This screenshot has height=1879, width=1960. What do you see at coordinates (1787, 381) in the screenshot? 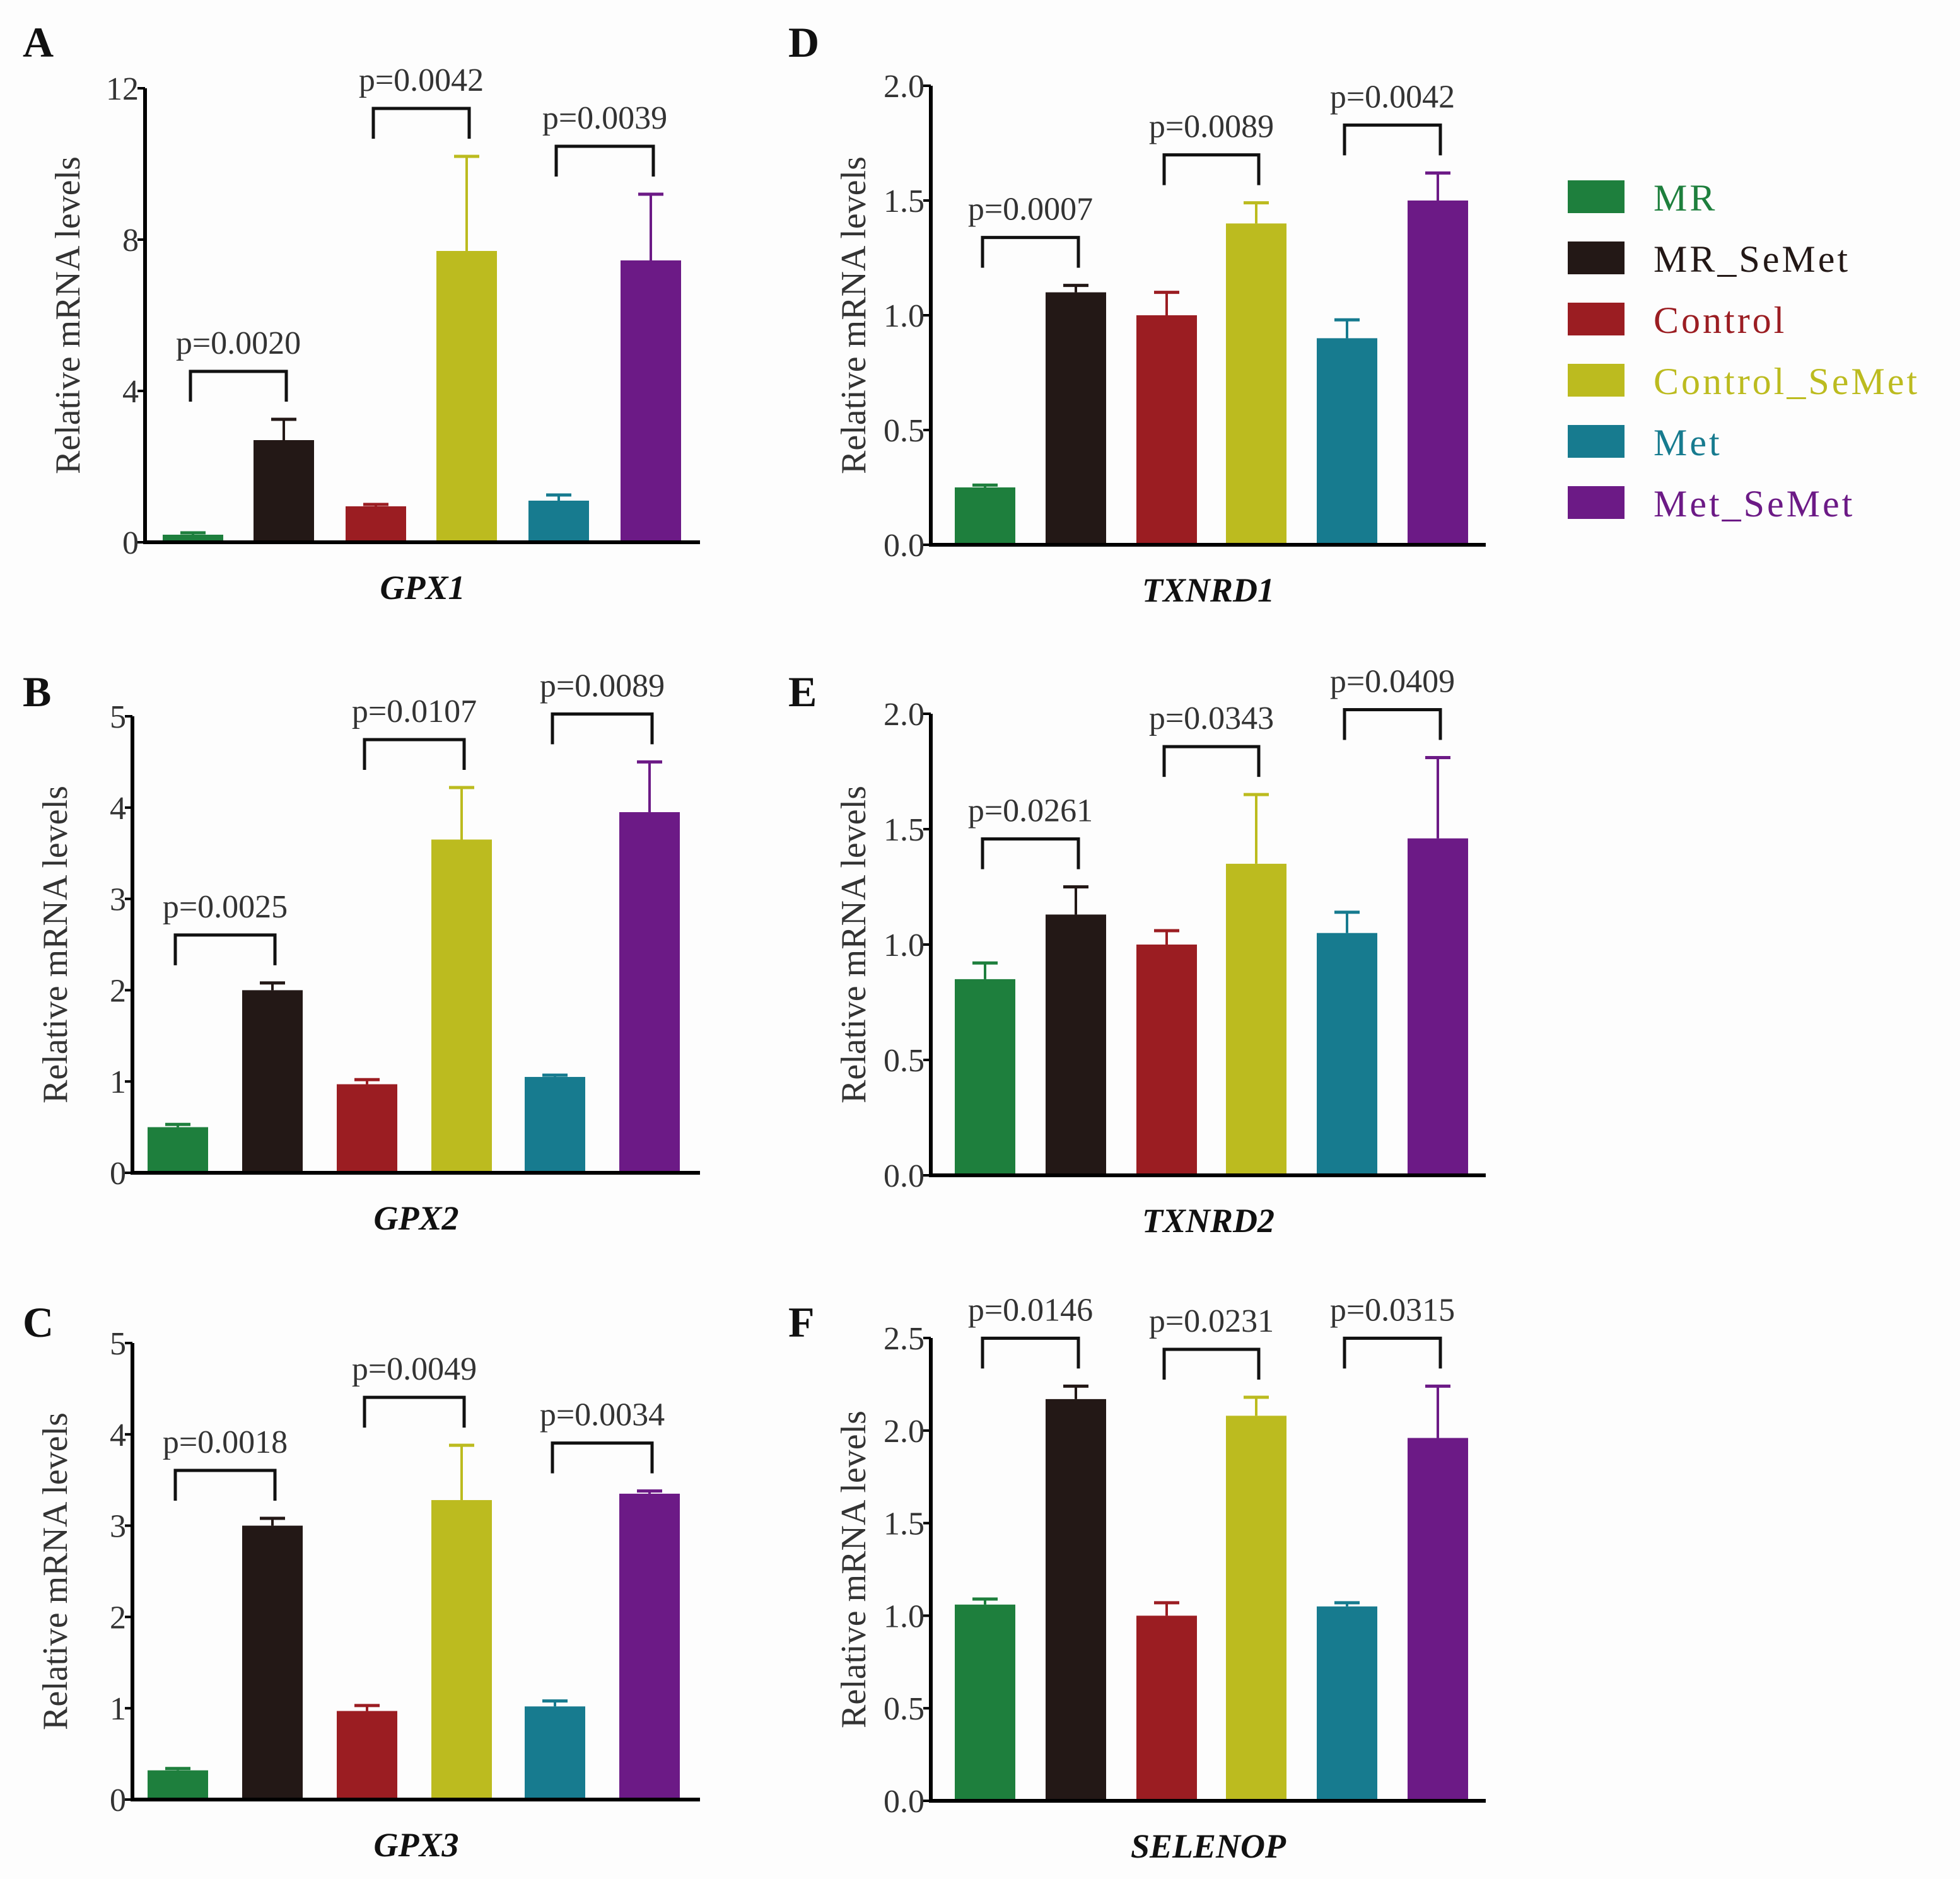
I see `legend-label: Control_SeMet` at bounding box center [1787, 381].